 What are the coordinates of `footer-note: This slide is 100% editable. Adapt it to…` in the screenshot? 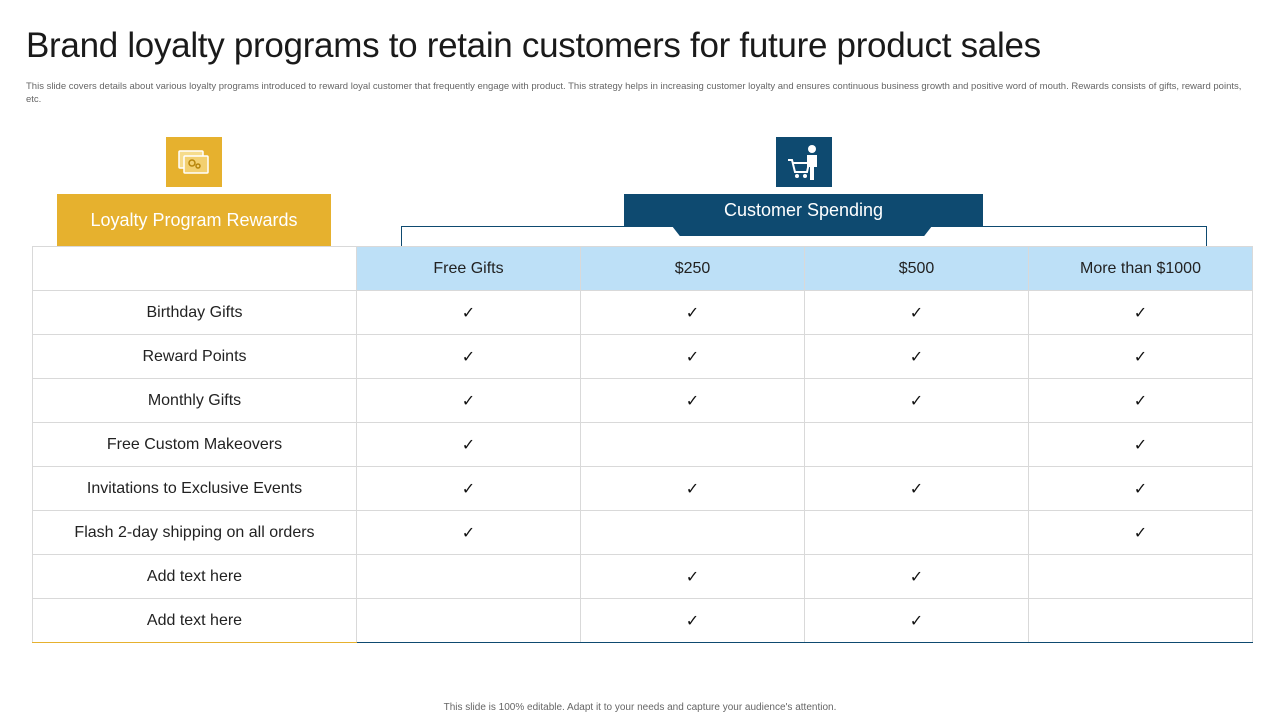 It's located at (640, 707).